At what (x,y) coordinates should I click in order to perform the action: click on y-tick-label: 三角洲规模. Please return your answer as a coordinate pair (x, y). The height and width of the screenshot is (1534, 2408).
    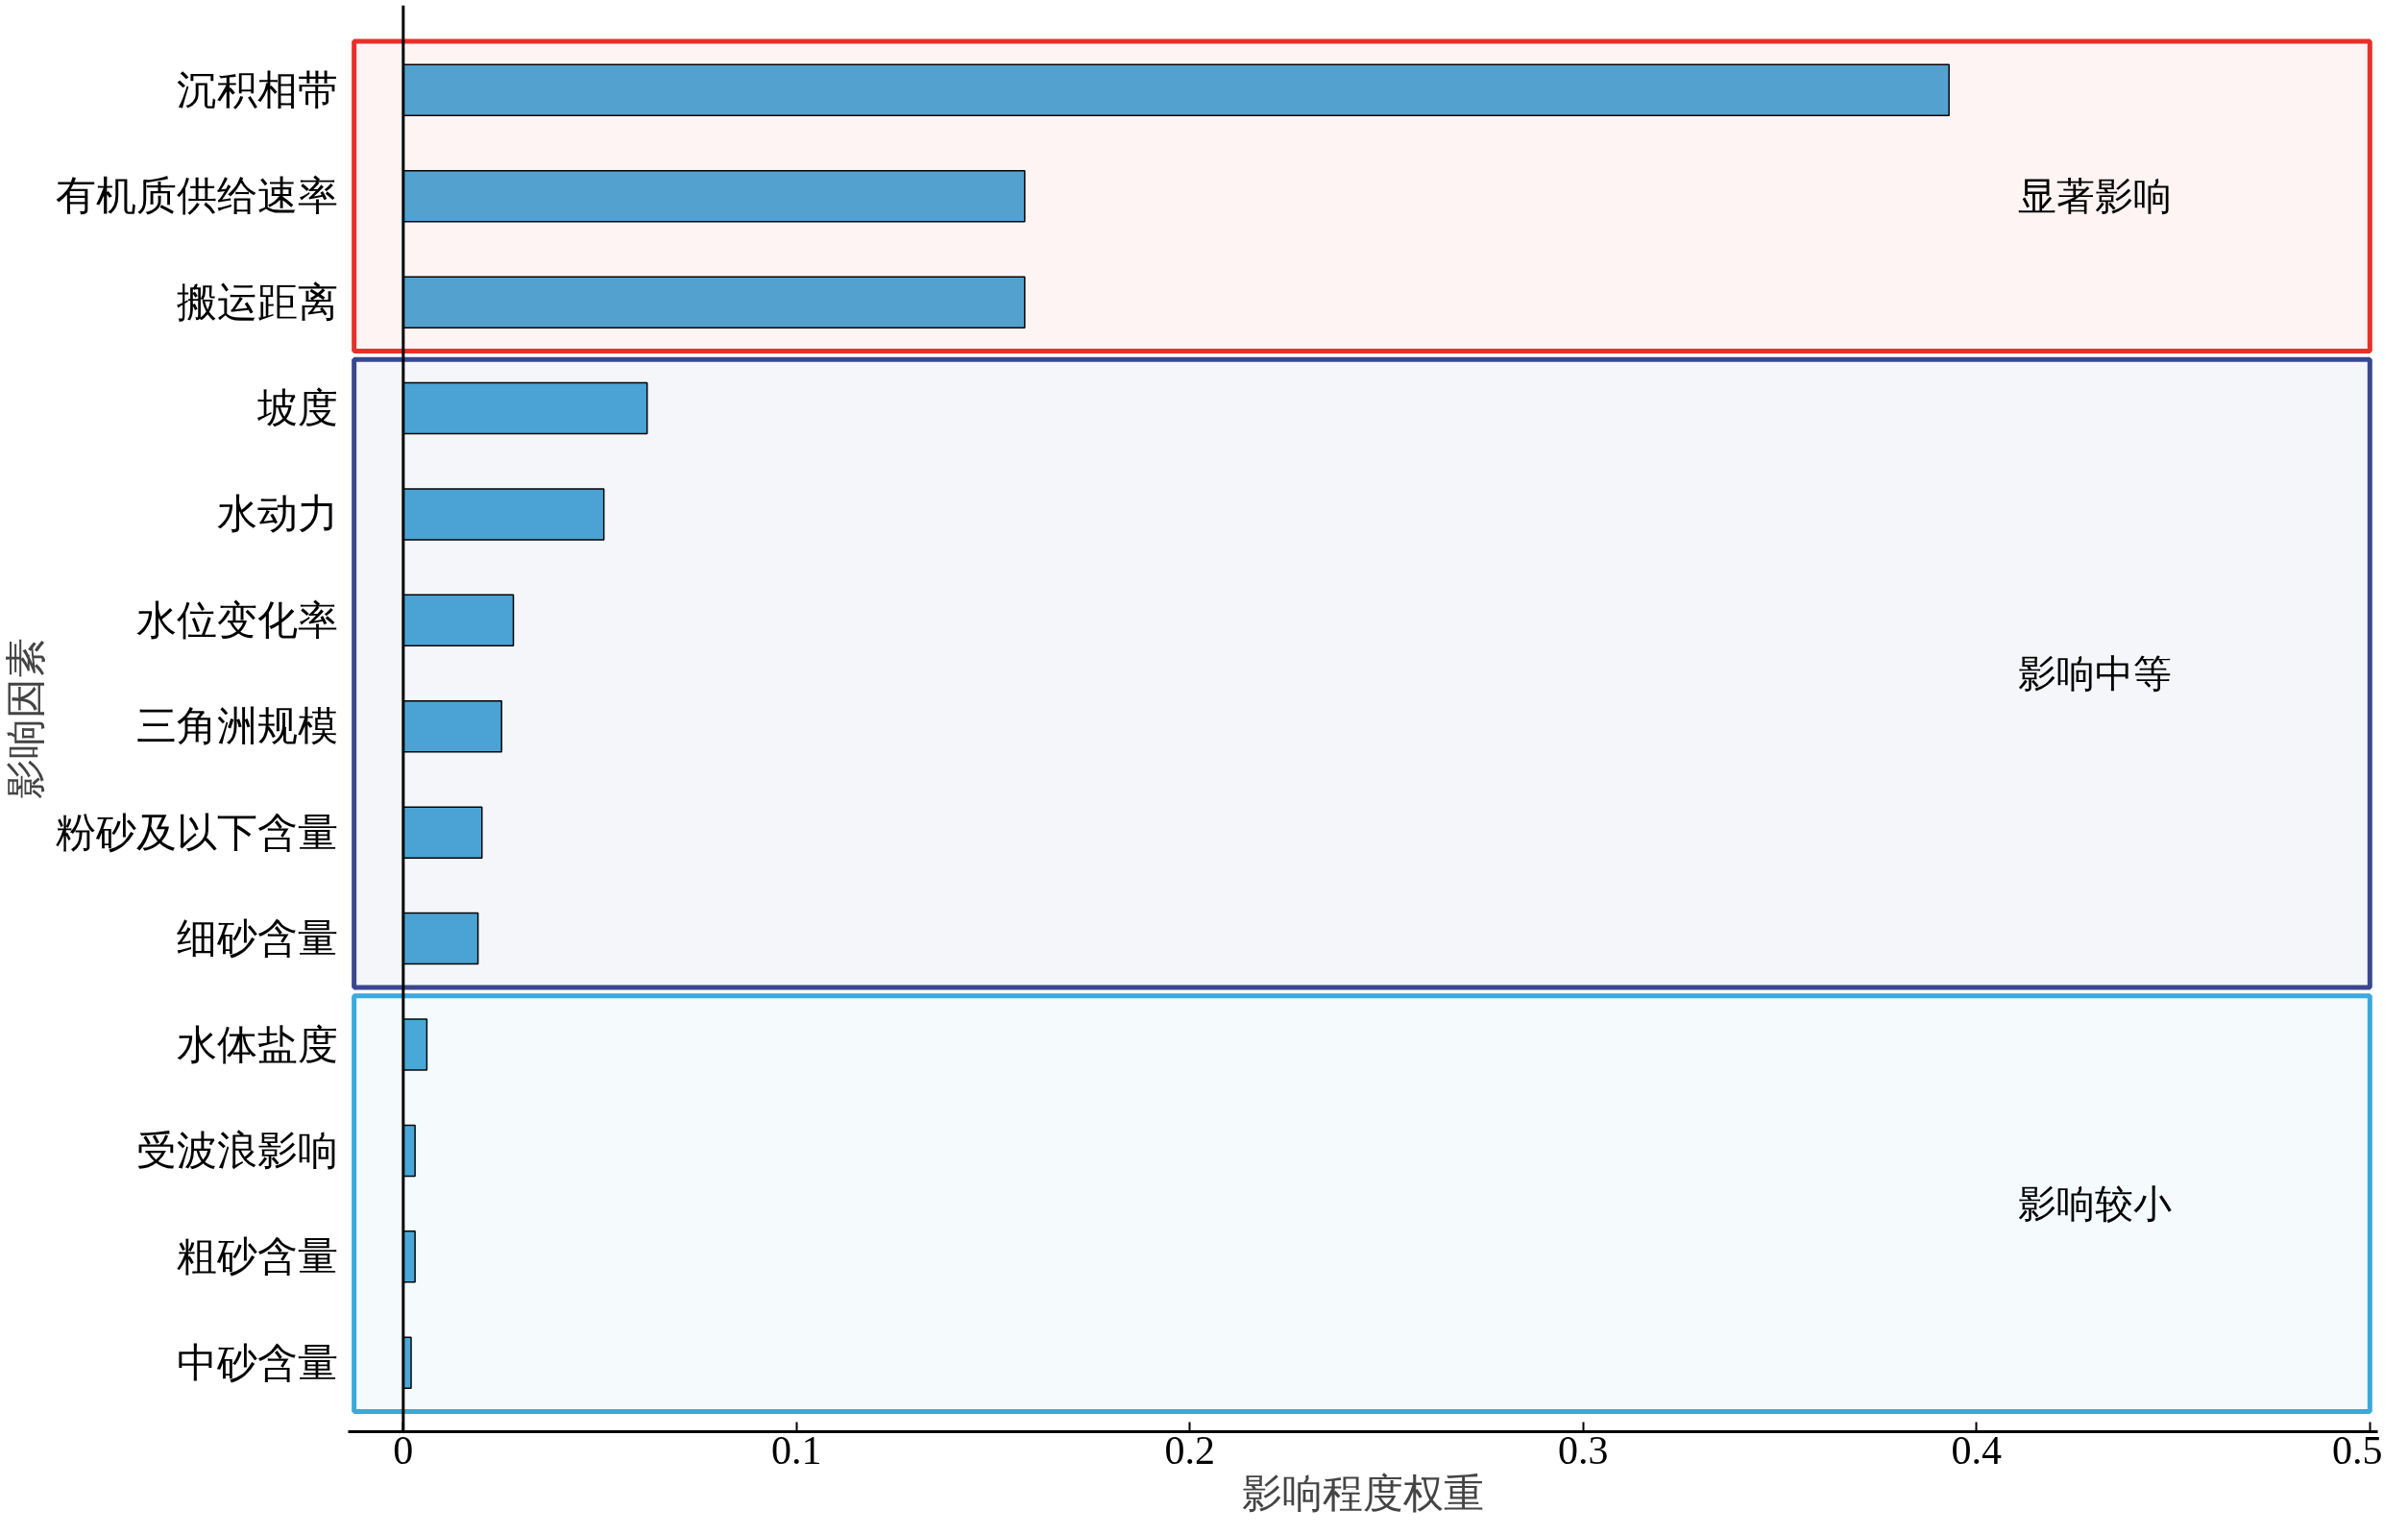
    Looking at the image, I should click on (236, 726).